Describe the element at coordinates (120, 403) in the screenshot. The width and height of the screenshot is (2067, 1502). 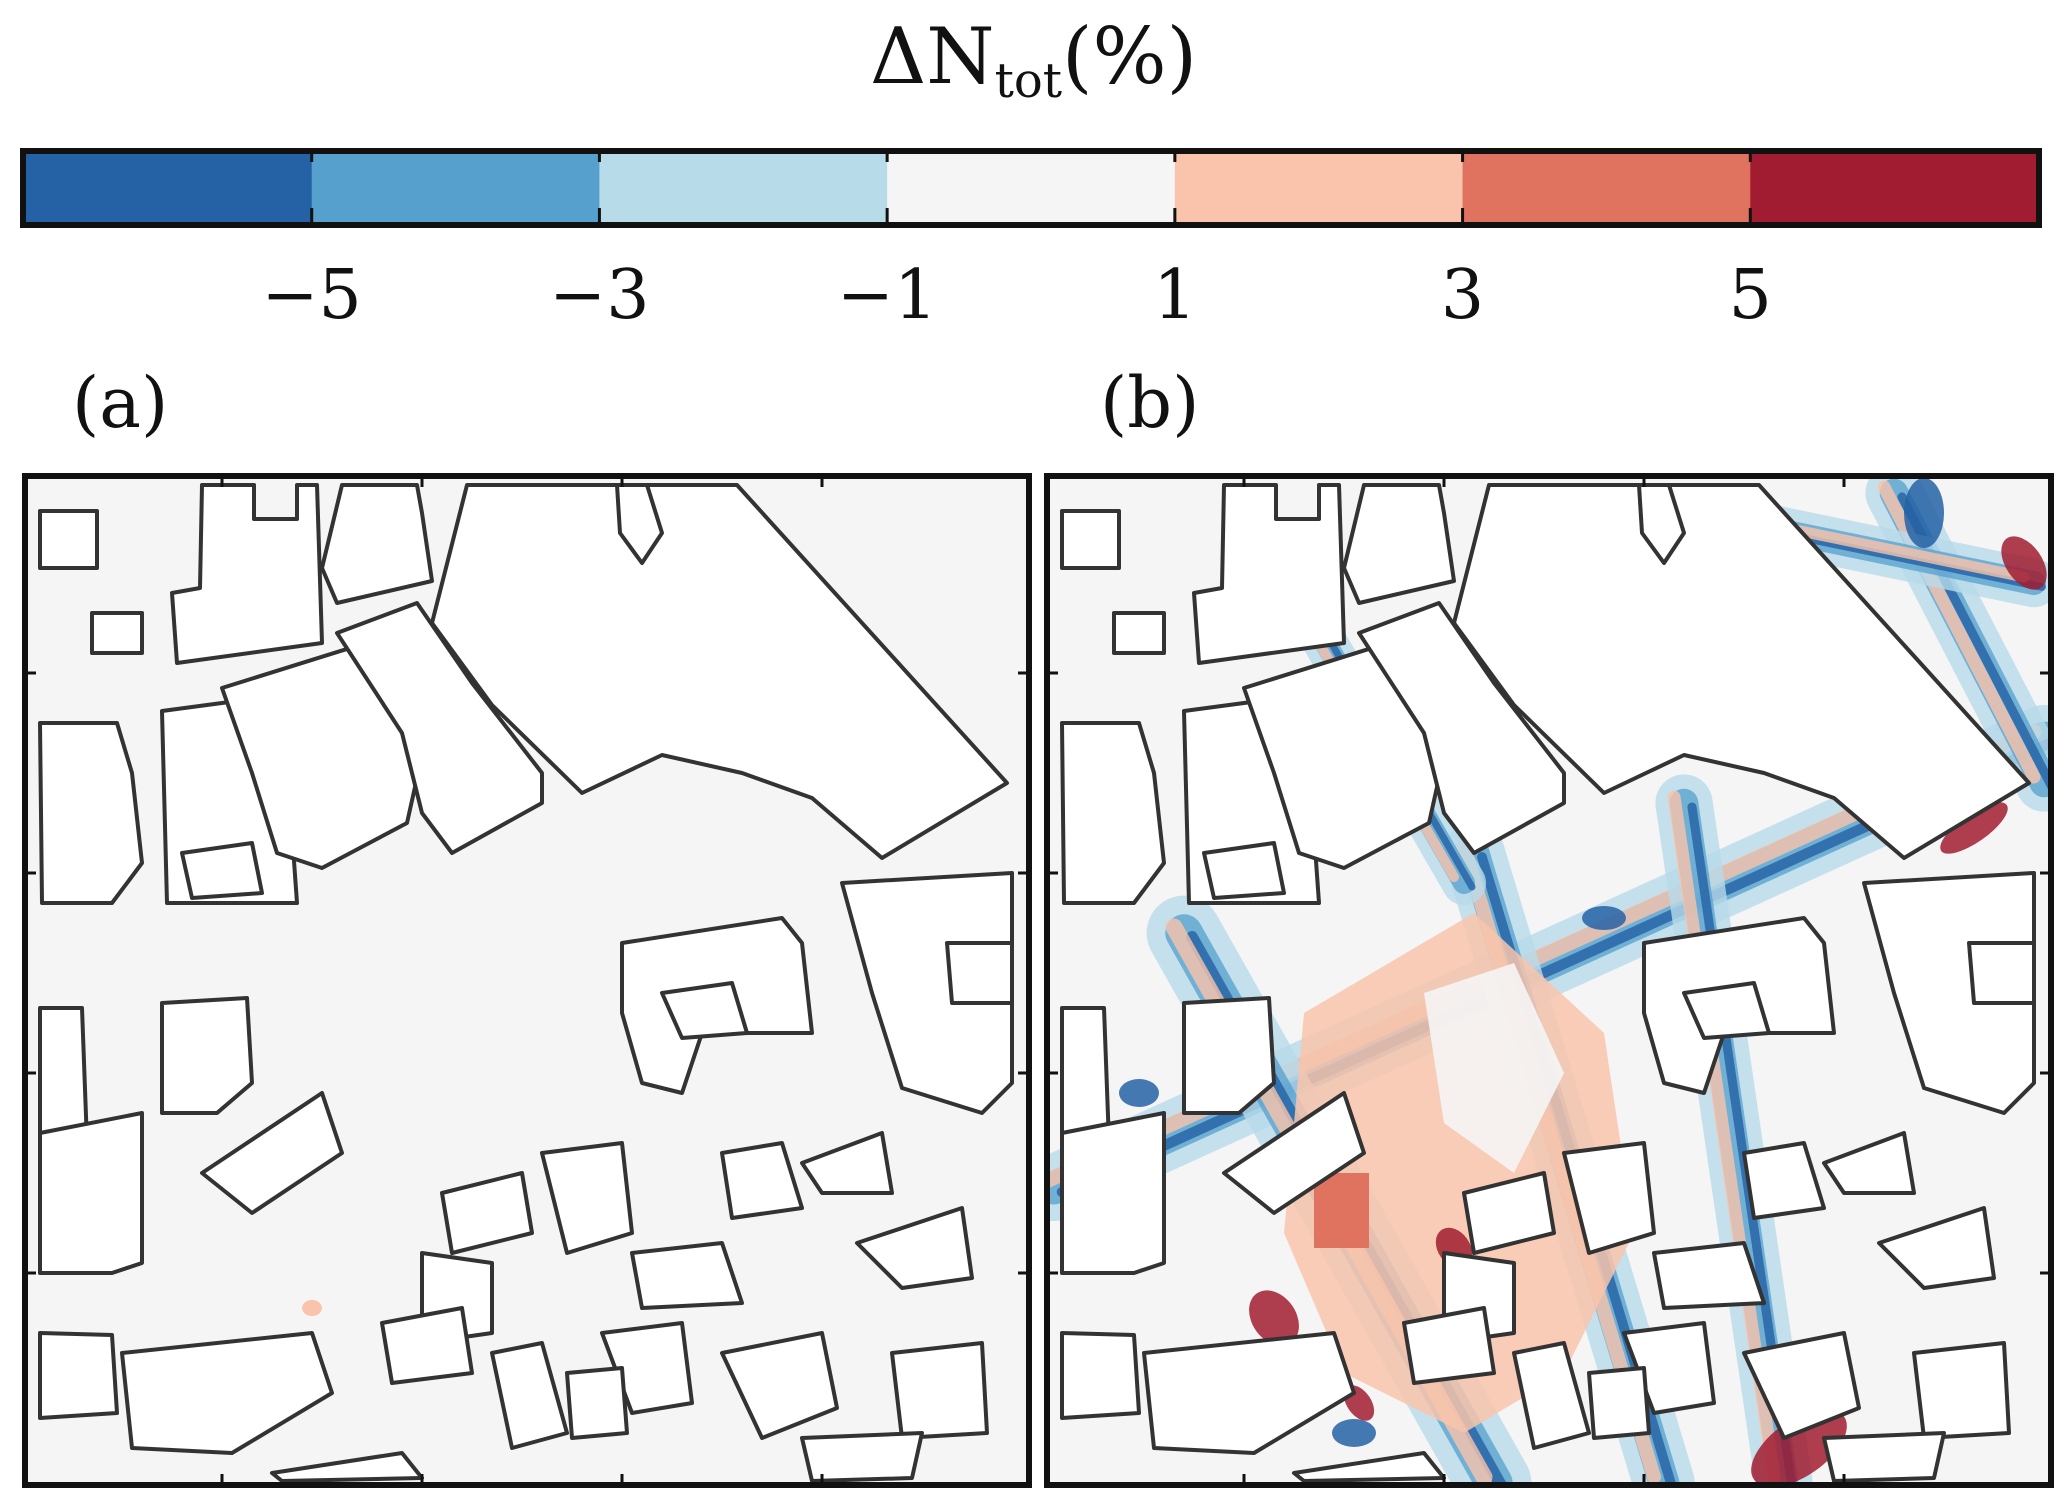
I see `panel-label-a: (a)` at that location.